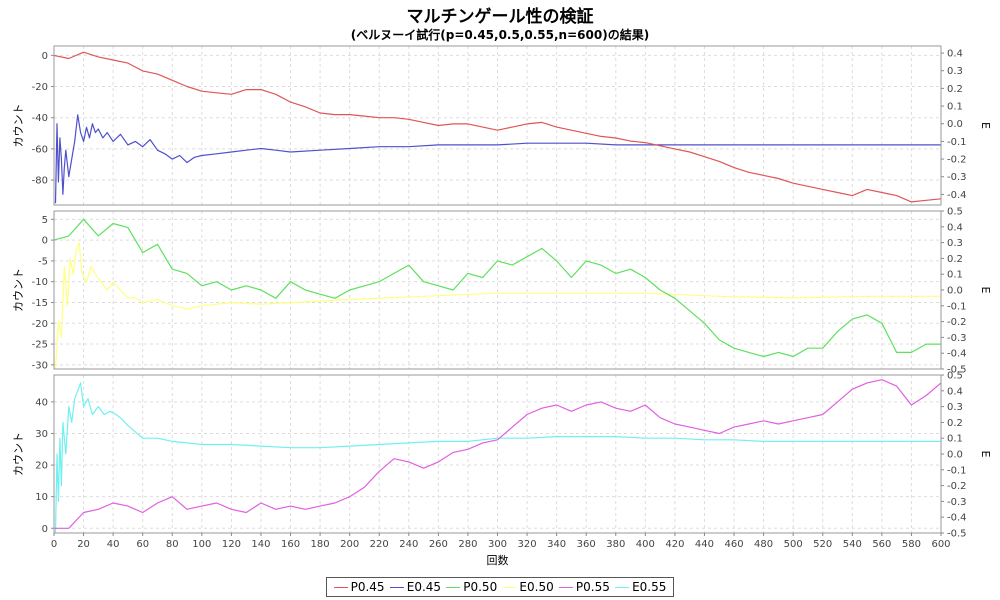  Describe the element at coordinates (359, 587) in the screenshot. I see `legend-item-p045: P0.45` at that location.